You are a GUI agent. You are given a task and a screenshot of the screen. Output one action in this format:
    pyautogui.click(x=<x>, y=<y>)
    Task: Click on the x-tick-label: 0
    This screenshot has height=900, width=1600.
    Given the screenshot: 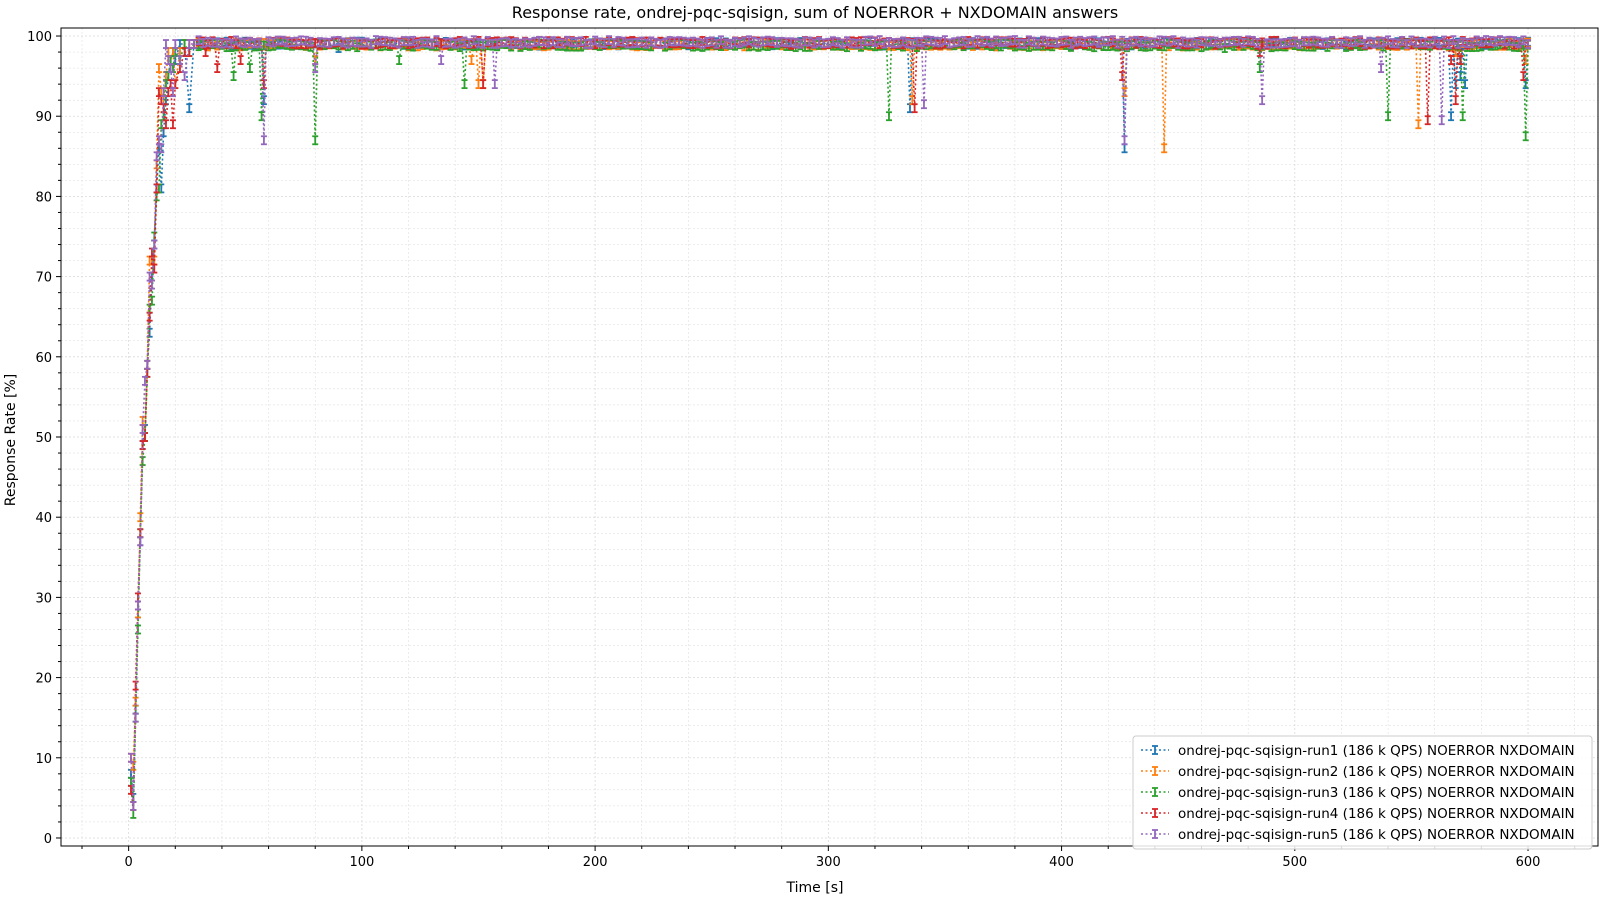 What is the action you would take?
    pyautogui.click(x=128, y=862)
    